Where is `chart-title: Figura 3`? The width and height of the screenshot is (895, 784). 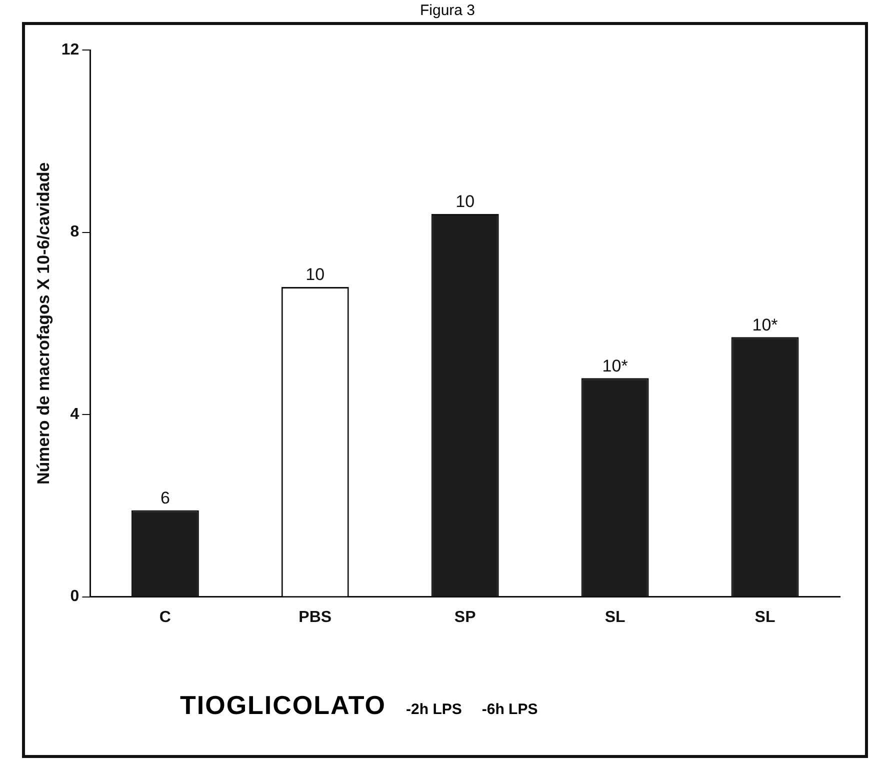 chart-title: Figura 3 is located at coordinates (447, 10).